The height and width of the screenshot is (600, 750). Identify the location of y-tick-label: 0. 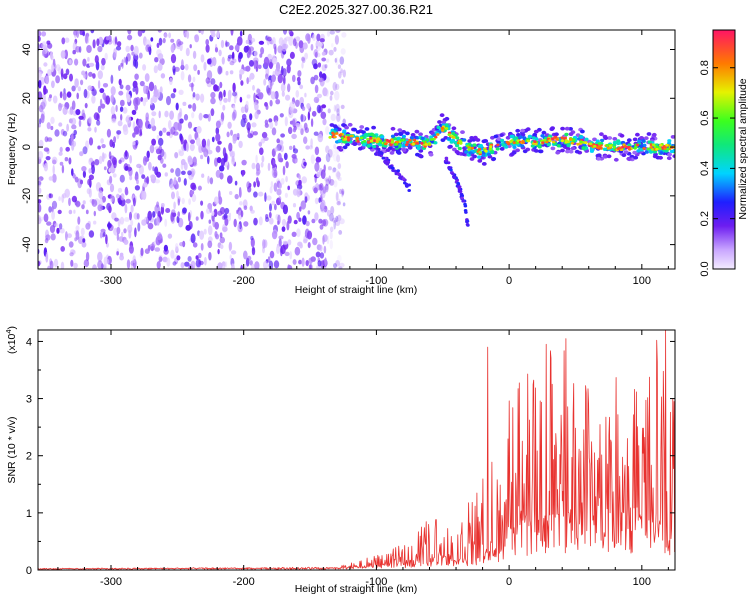
(27, 147).